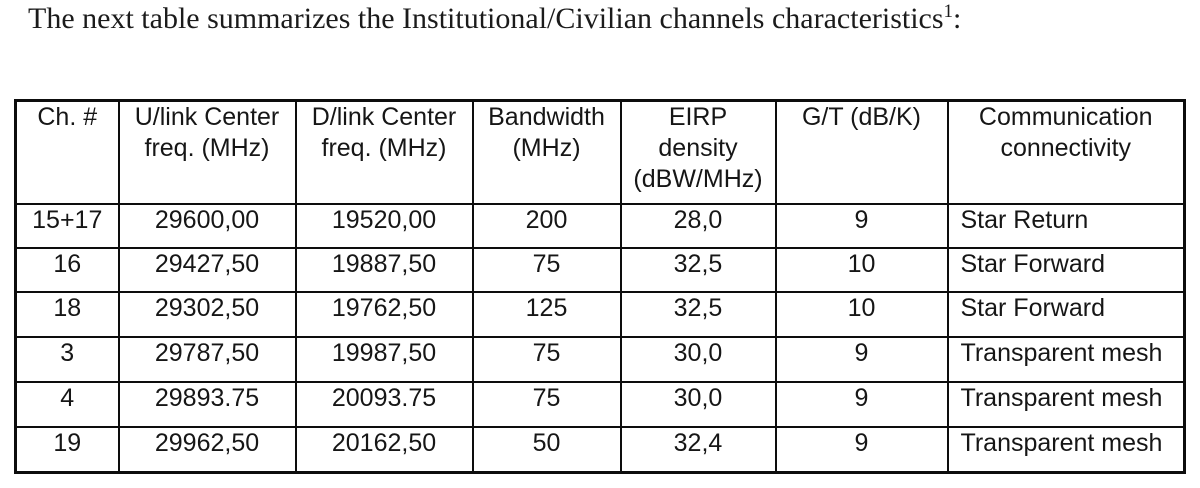 This screenshot has width=1200, height=488. What do you see at coordinates (546, 152) in the screenshot?
I see `col-header-bandwidth: Bandwidth (MHz)` at bounding box center [546, 152].